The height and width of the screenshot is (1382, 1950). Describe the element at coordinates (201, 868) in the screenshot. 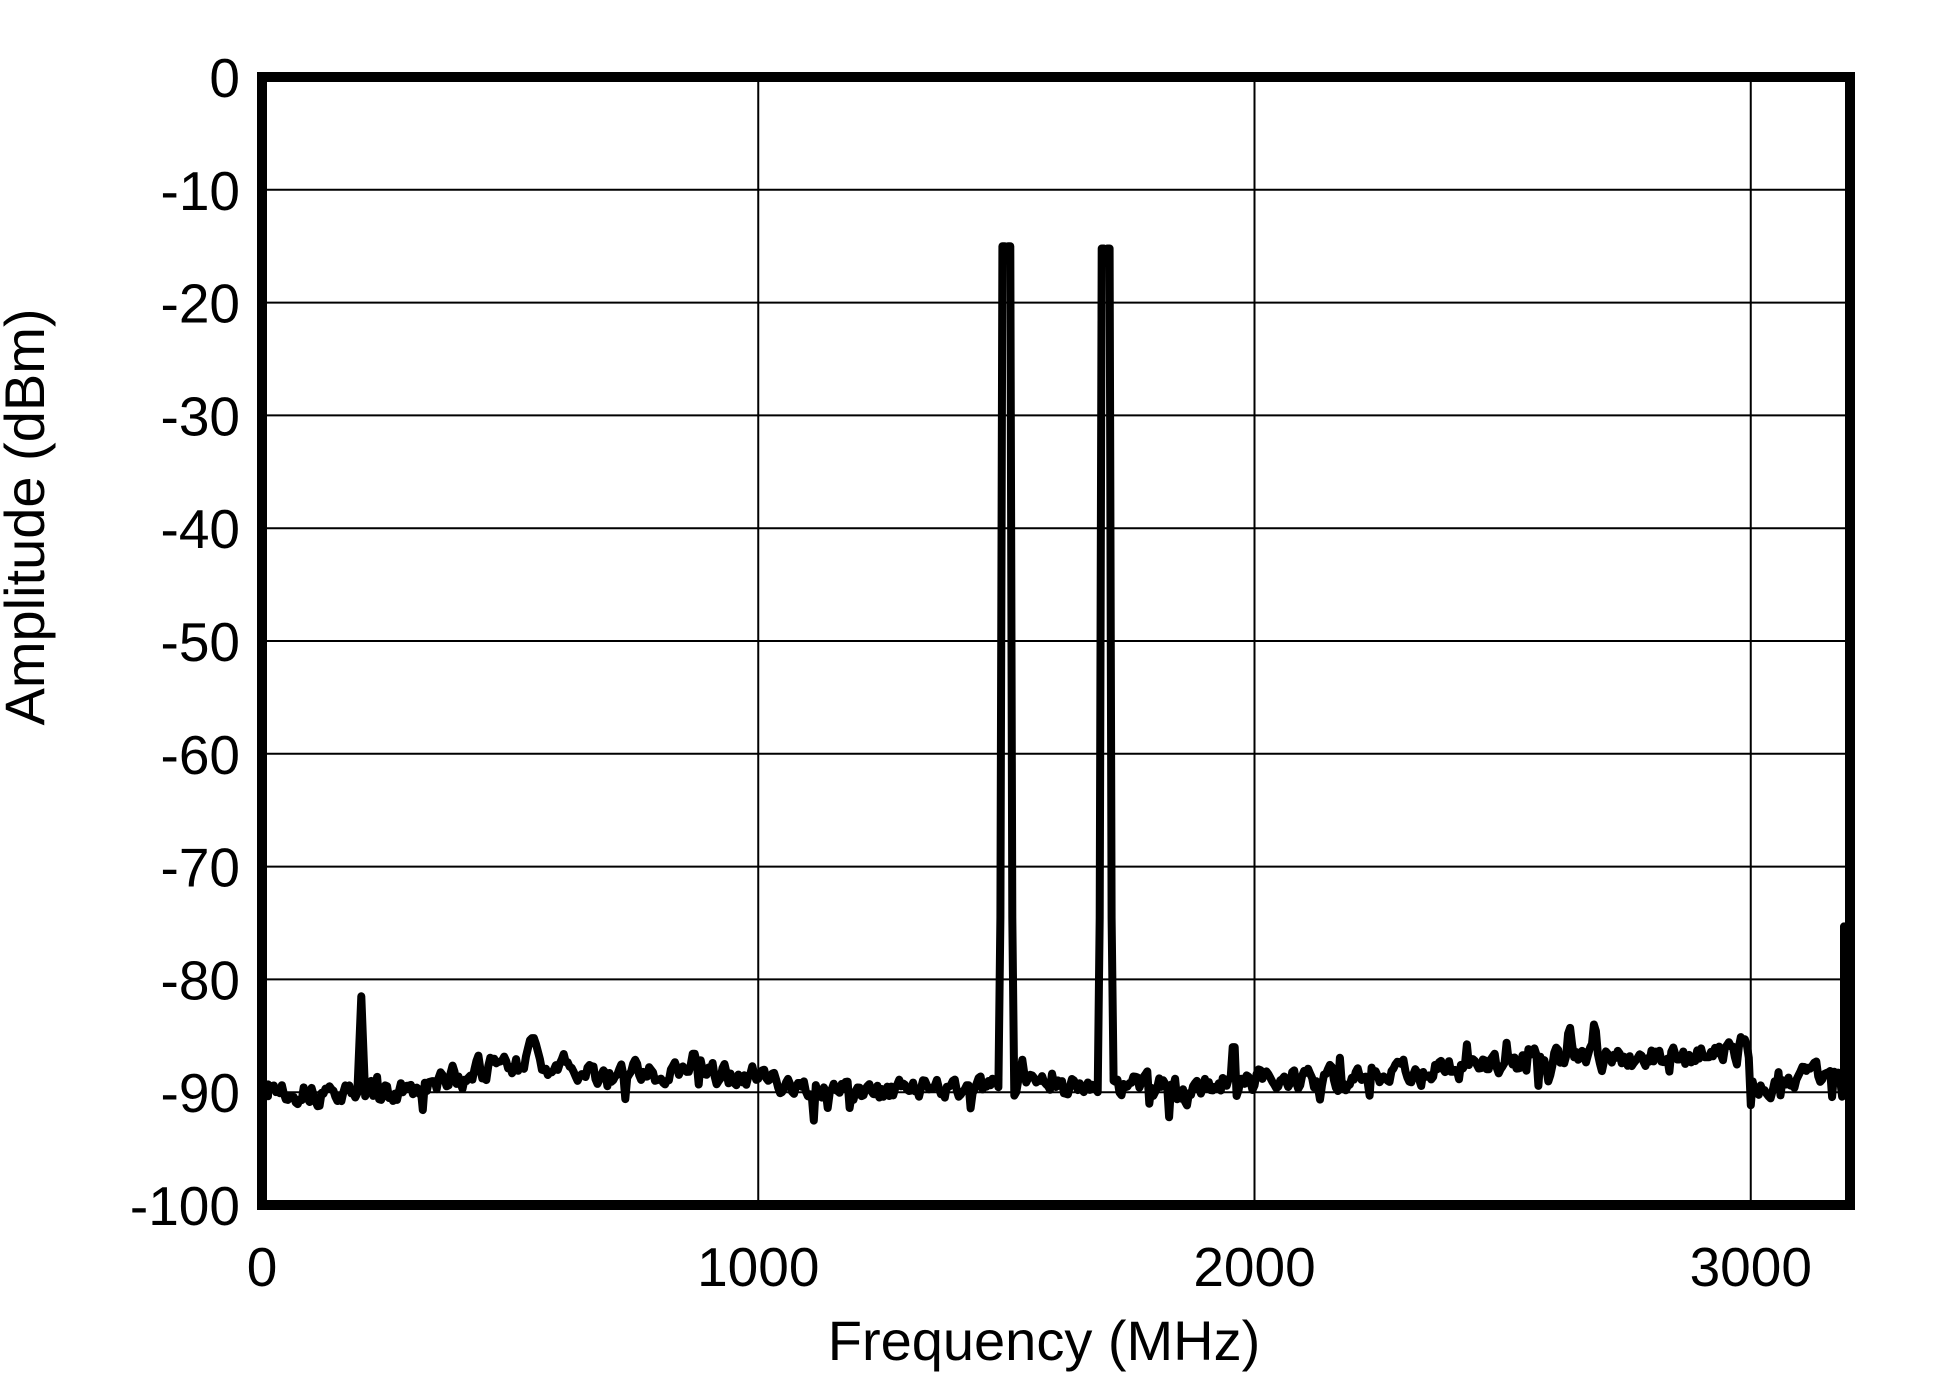

I see `y-tick-label: -70` at that location.